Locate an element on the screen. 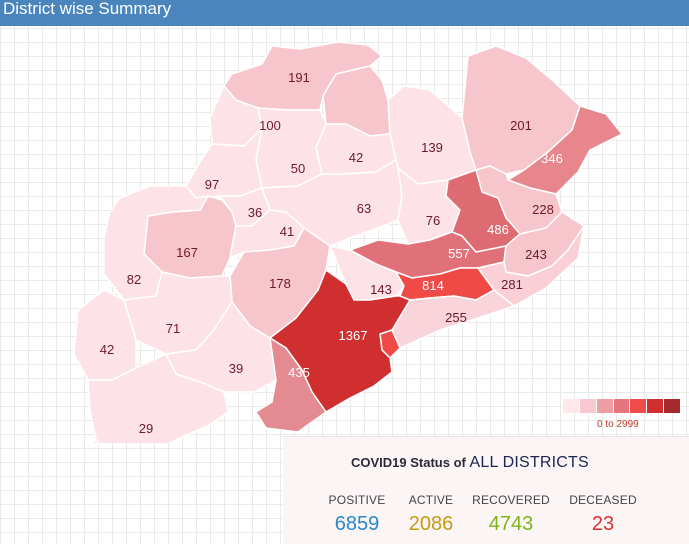 This screenshot has height=544, width=689. stat-value: 6859 is located at coordinates (357, 524).